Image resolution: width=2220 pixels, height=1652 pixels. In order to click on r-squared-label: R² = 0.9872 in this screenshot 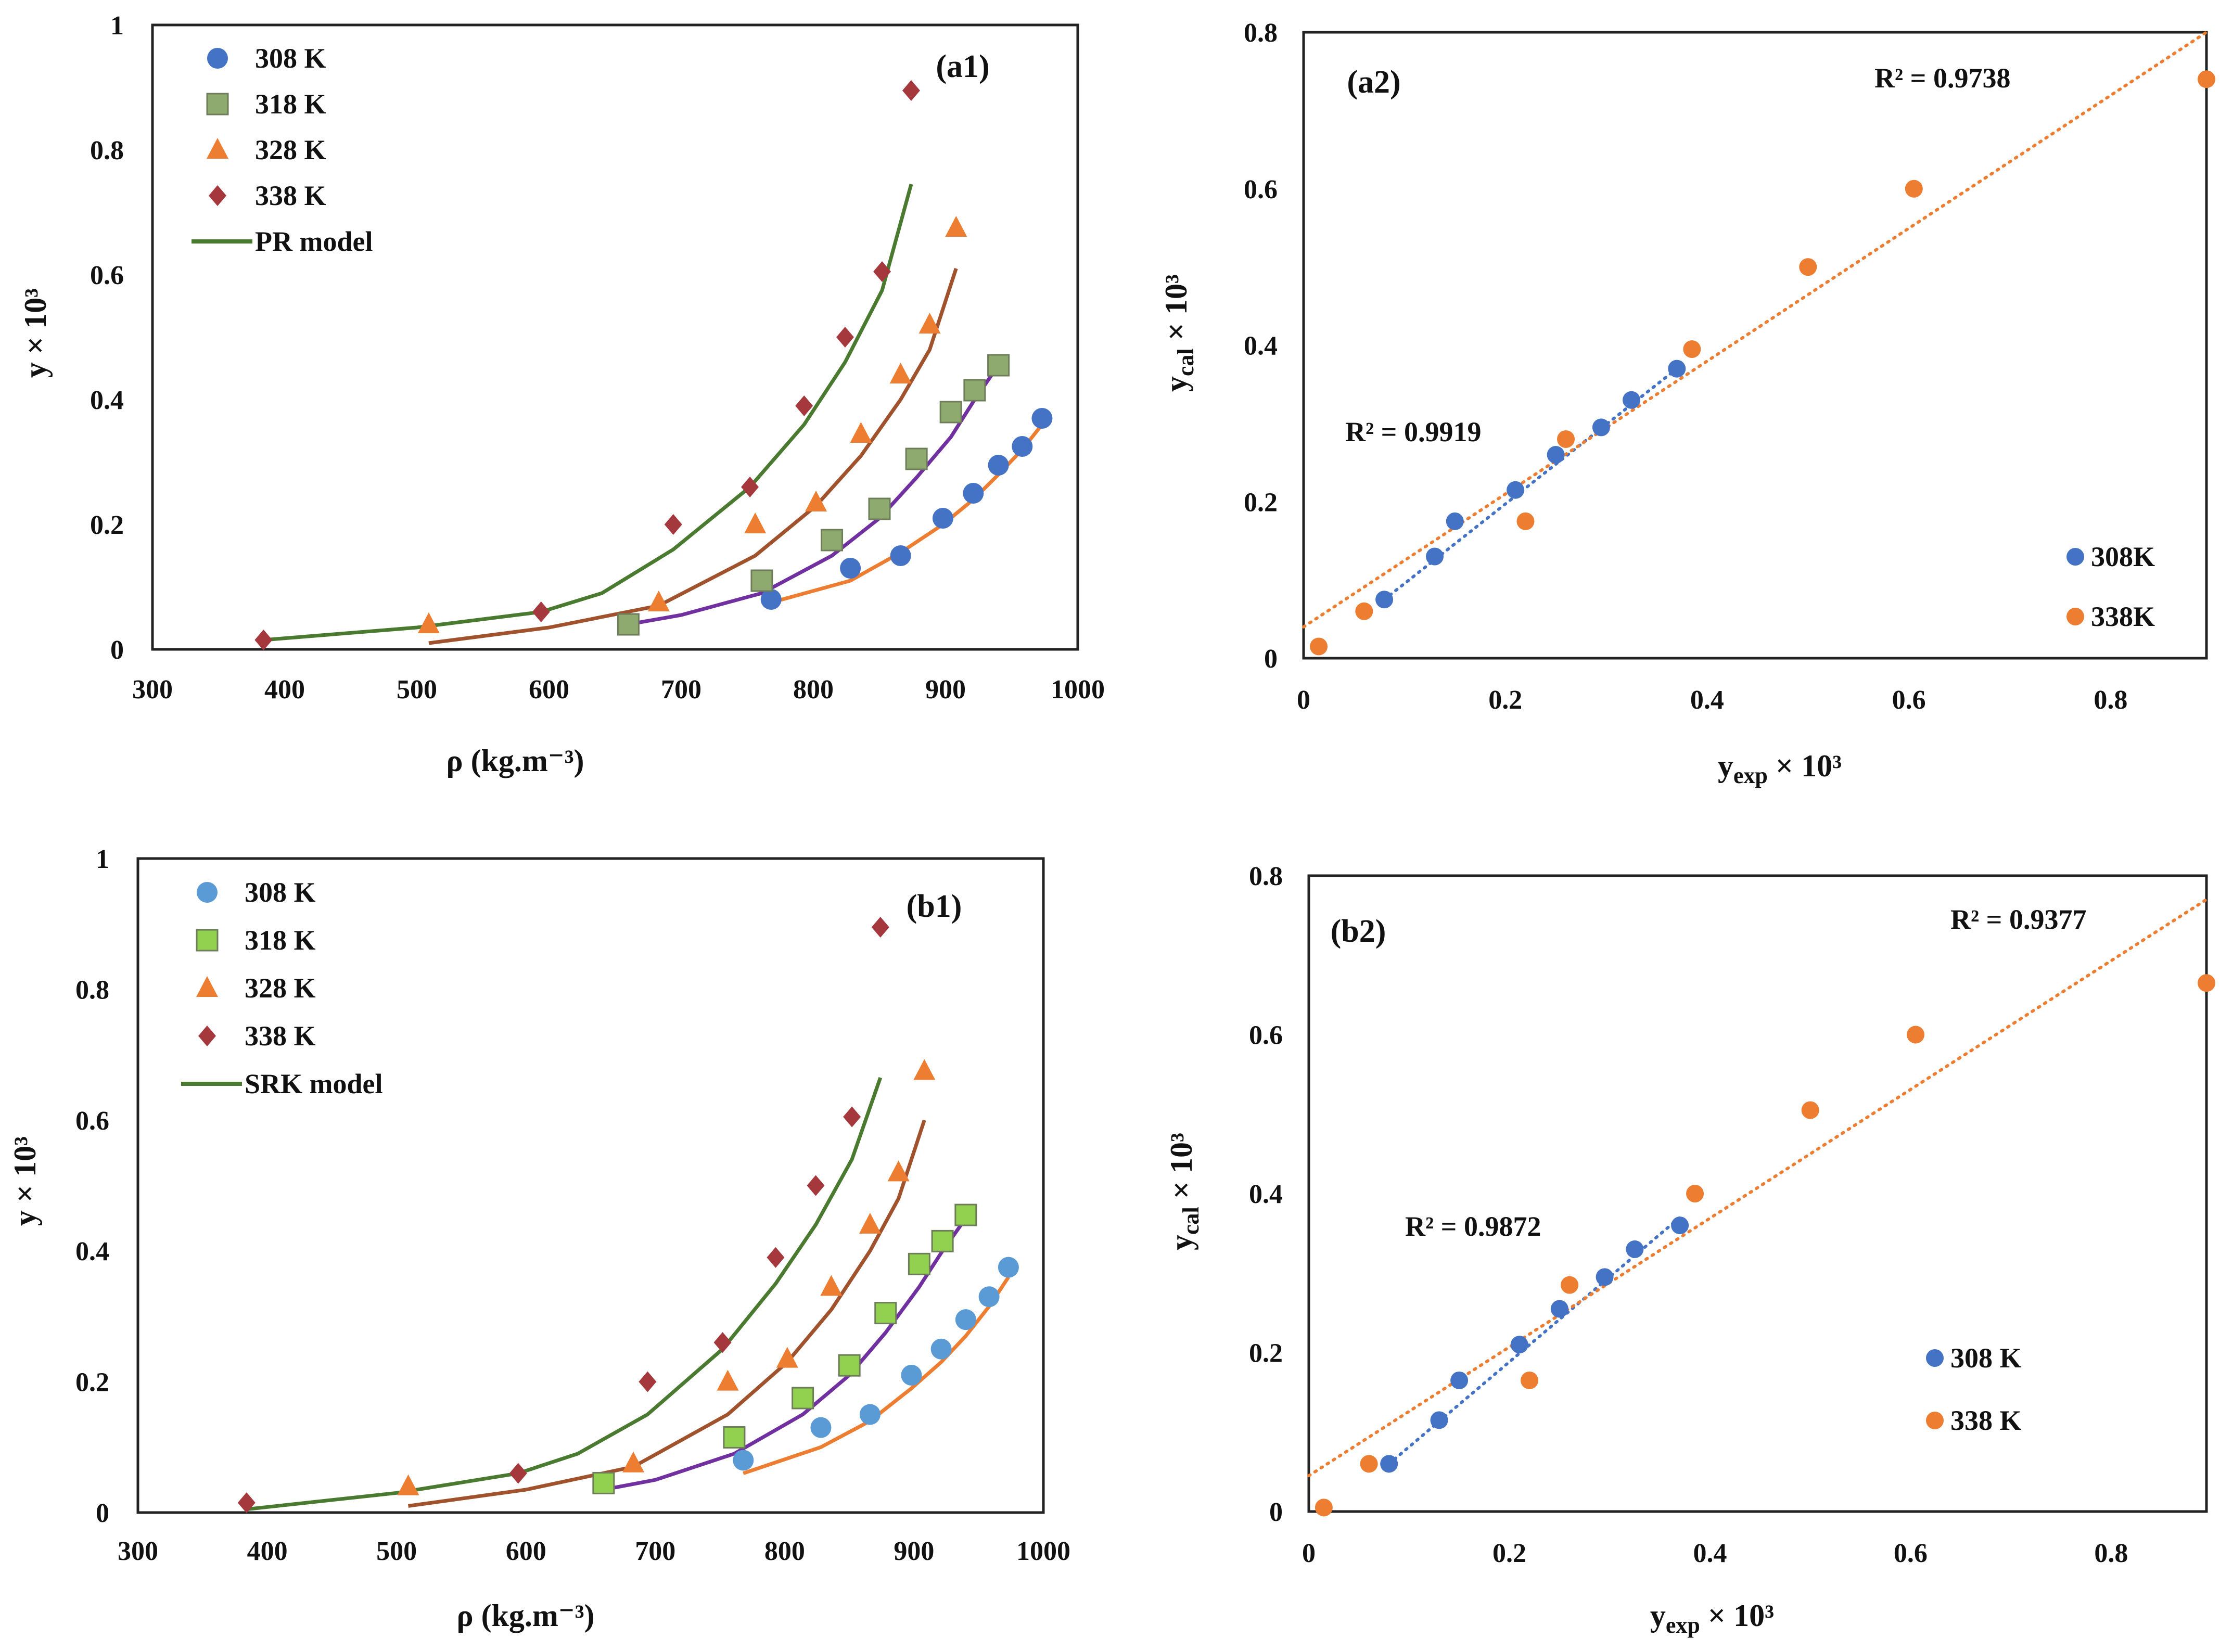, I will do `click(1473, 1226)`.